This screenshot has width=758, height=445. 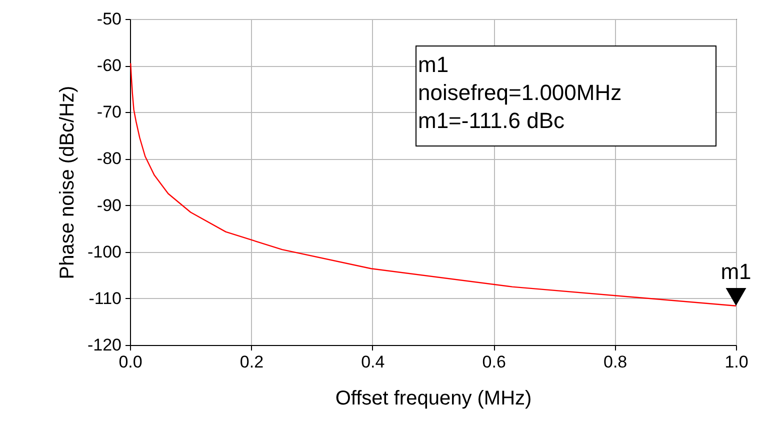 I want to click on y-tick-label: -100, so click(x=104, y=252).